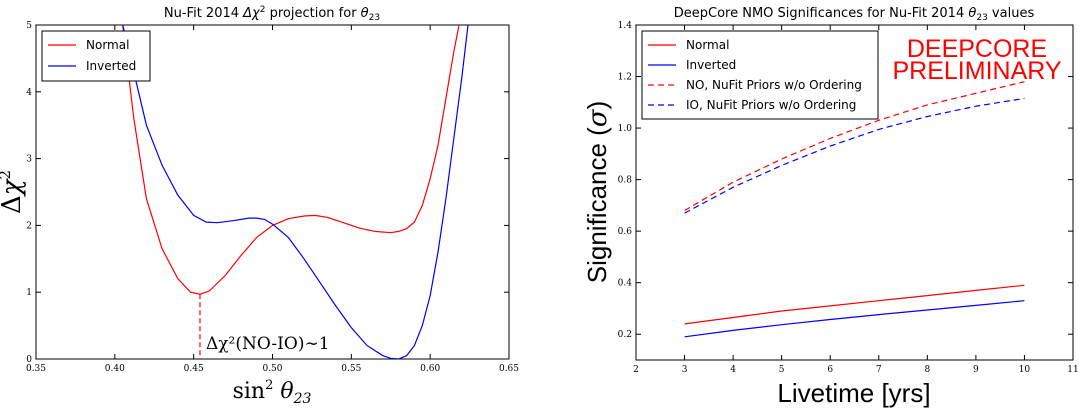  Describe the element at coordinates (685, 370) in the screenshot. I see `x-tick-label: 3` at that location.